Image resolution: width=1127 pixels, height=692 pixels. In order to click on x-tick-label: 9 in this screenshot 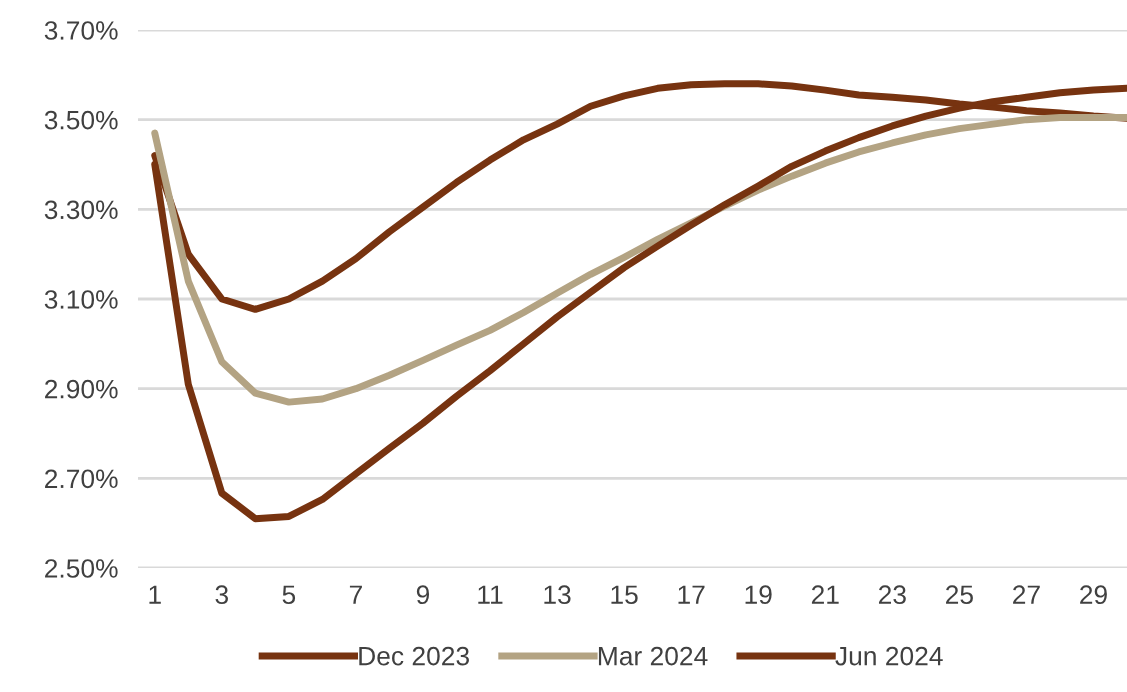, I will do `click(423, 595)`.